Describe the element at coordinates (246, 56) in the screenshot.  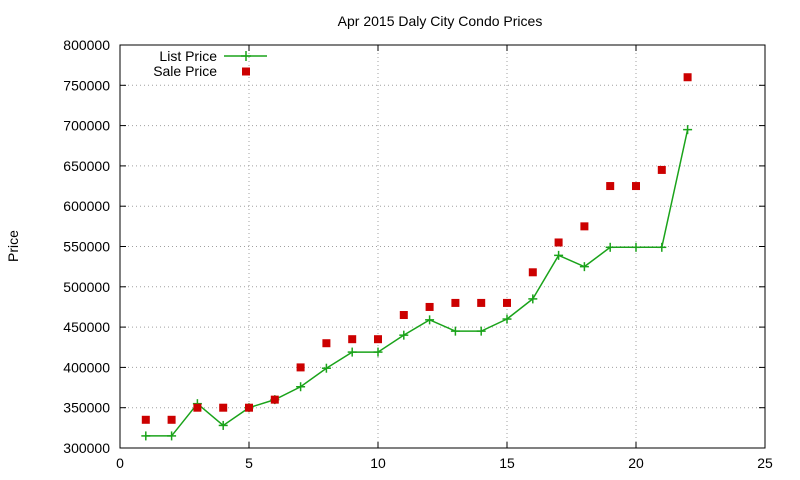
I see `legend-marker-list-price` at that location.